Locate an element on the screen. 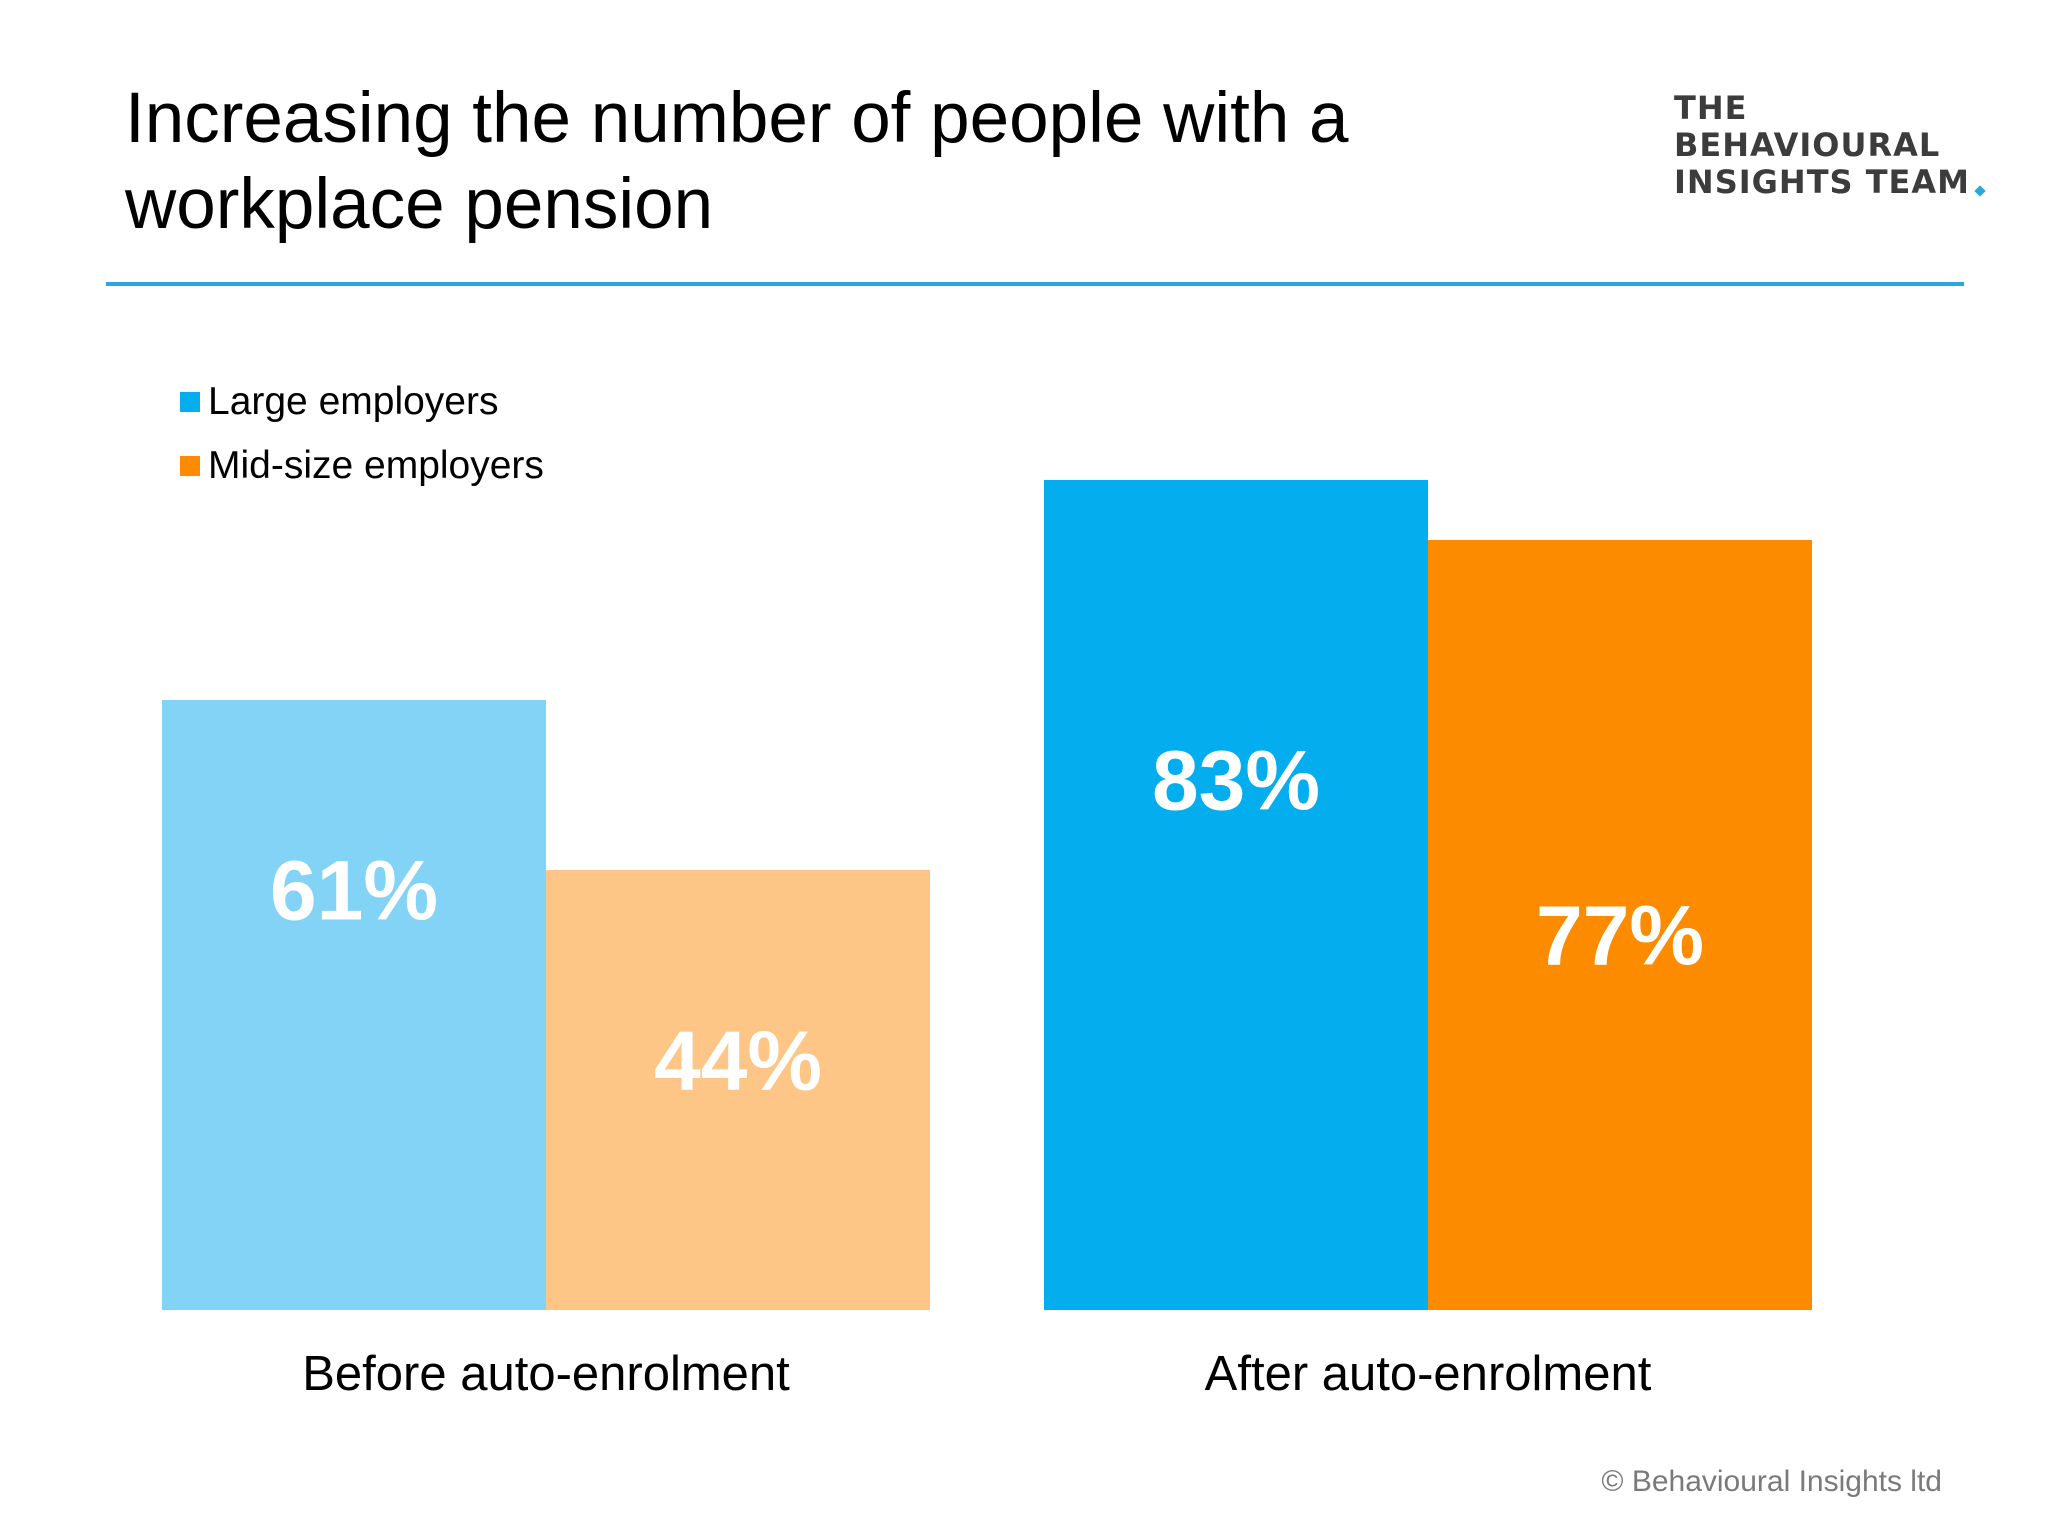 This screenshot has height=1536, width=2048. chart-legend: Large employers Mid-size employers is located at coordinates (362, 434).